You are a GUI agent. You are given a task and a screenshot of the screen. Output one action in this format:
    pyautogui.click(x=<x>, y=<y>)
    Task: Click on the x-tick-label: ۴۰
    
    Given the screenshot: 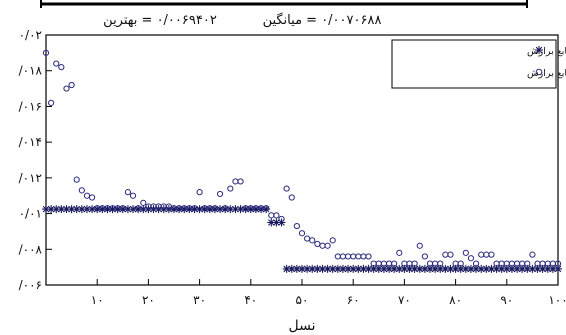 What is the action you would take?
    pyautogui.click(x=250, y=300)
    